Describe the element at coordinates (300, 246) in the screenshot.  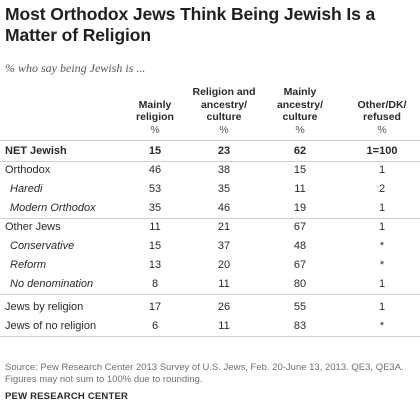
I see `table-cell: 48` at that location.